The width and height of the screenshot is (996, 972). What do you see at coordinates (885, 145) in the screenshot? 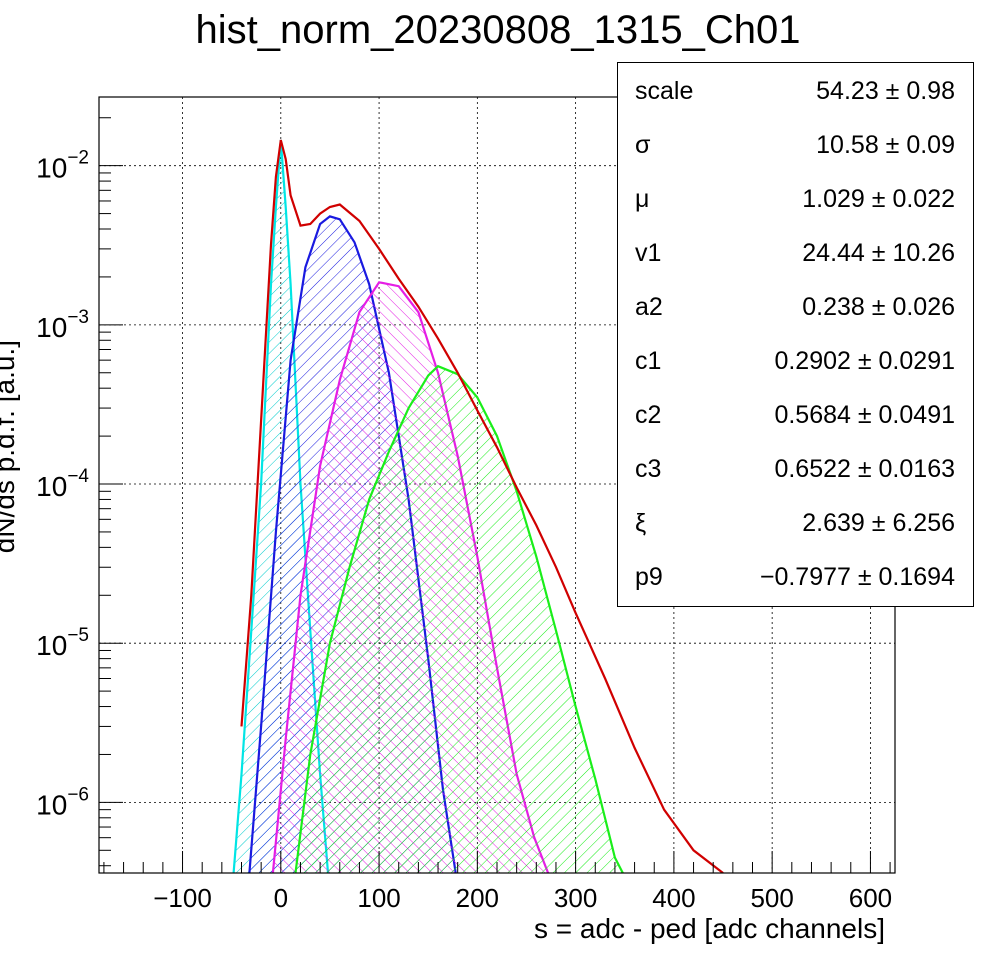
I see `stats-param-value: 10.58 ± 0.09` at bounding box center [885, 145].